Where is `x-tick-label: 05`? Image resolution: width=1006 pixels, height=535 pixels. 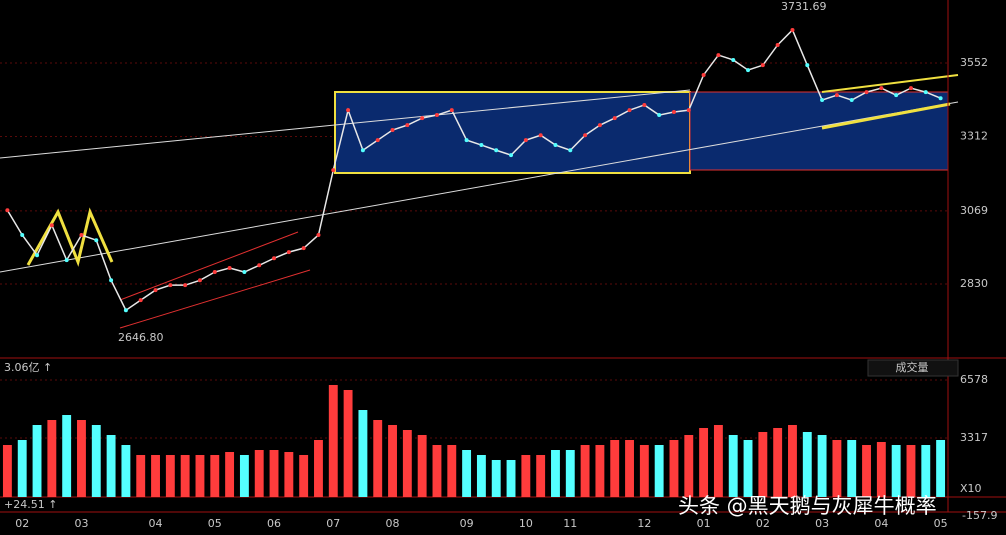
x-tick-label: 05 is located at coordinates (215, 523).